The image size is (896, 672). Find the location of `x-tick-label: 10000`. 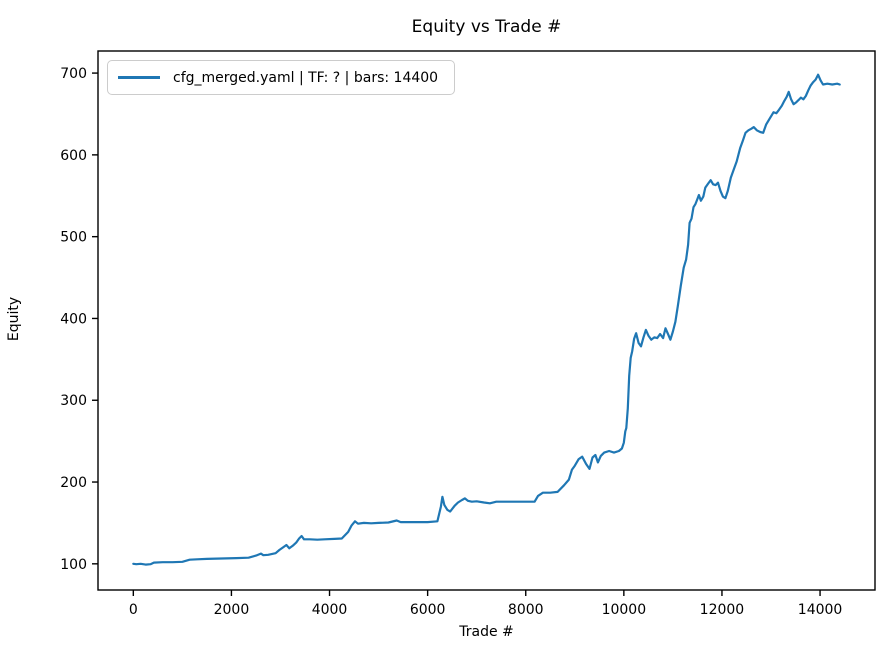

x-tick-label: 10000 is located at coordinates (624, 610).